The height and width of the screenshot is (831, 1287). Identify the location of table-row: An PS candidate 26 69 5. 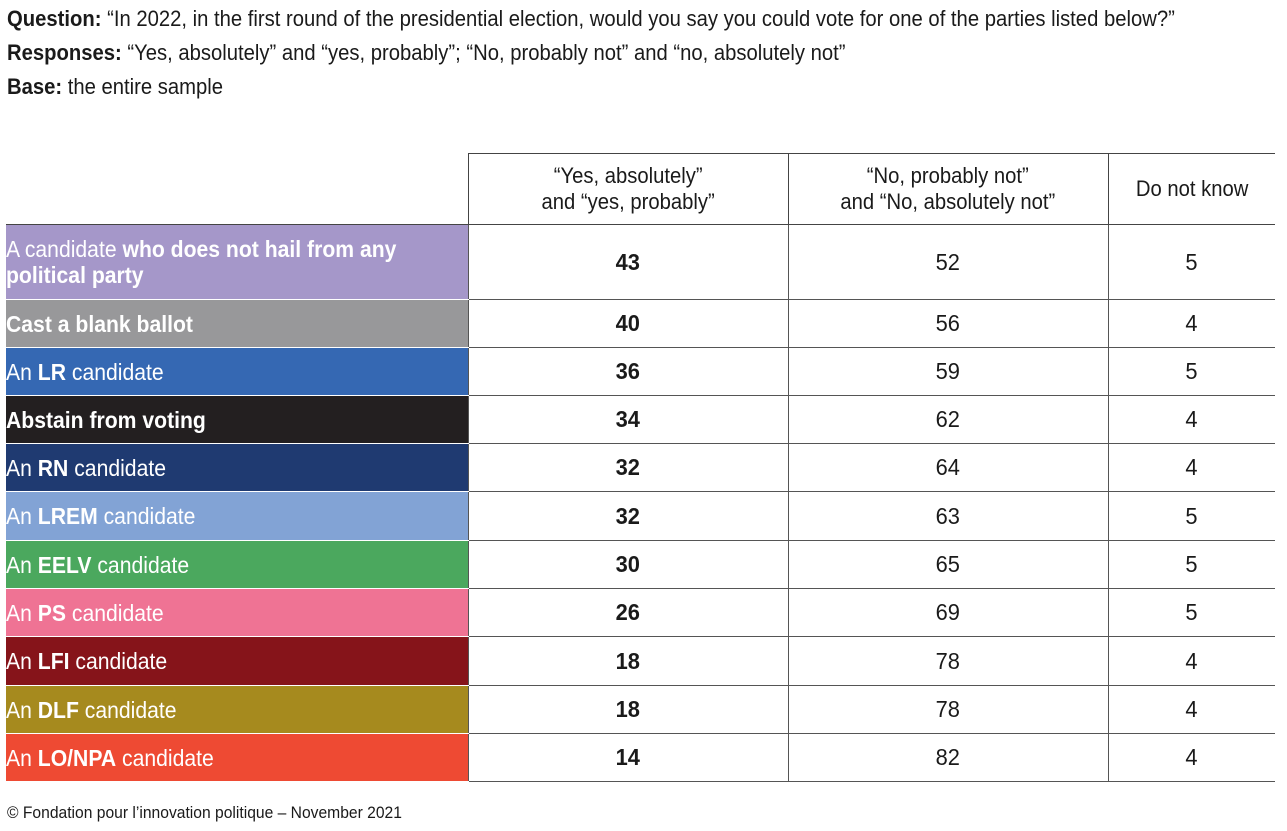
(640, 612).